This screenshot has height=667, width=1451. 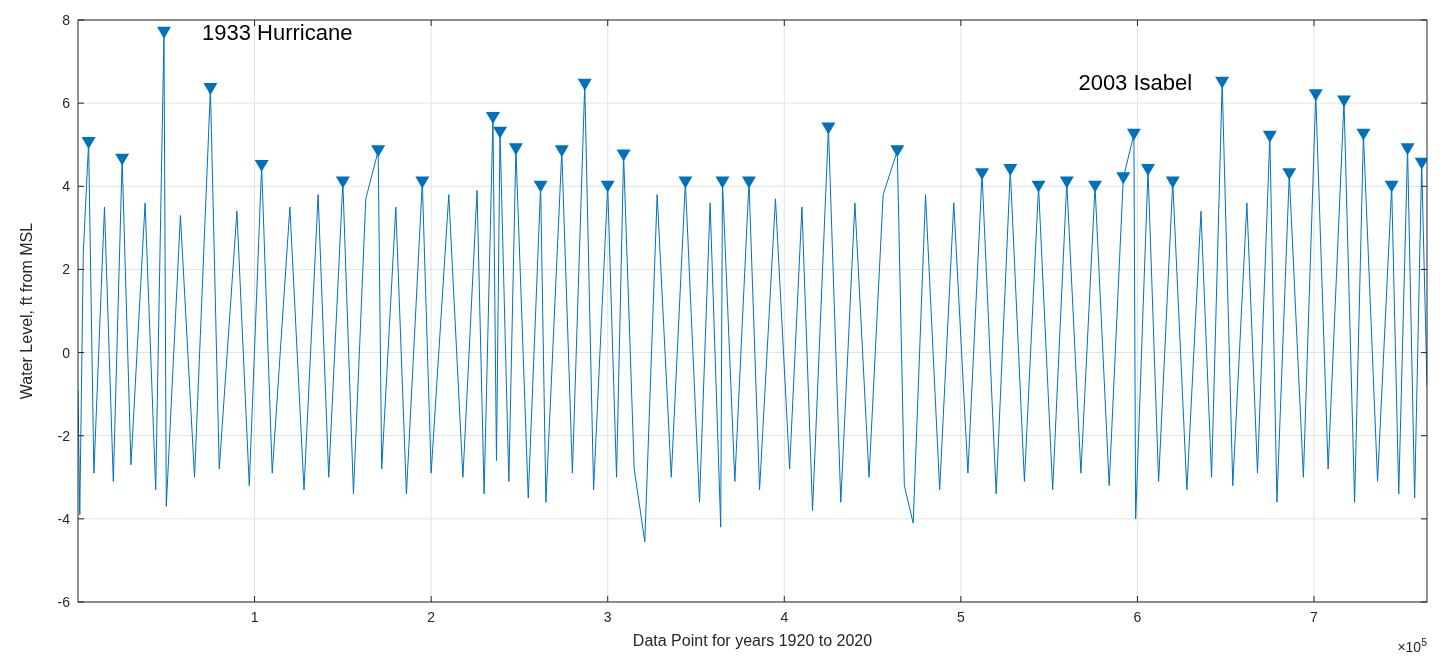 I want to click on y-tick-label: 0, so click(x=66, y=352).